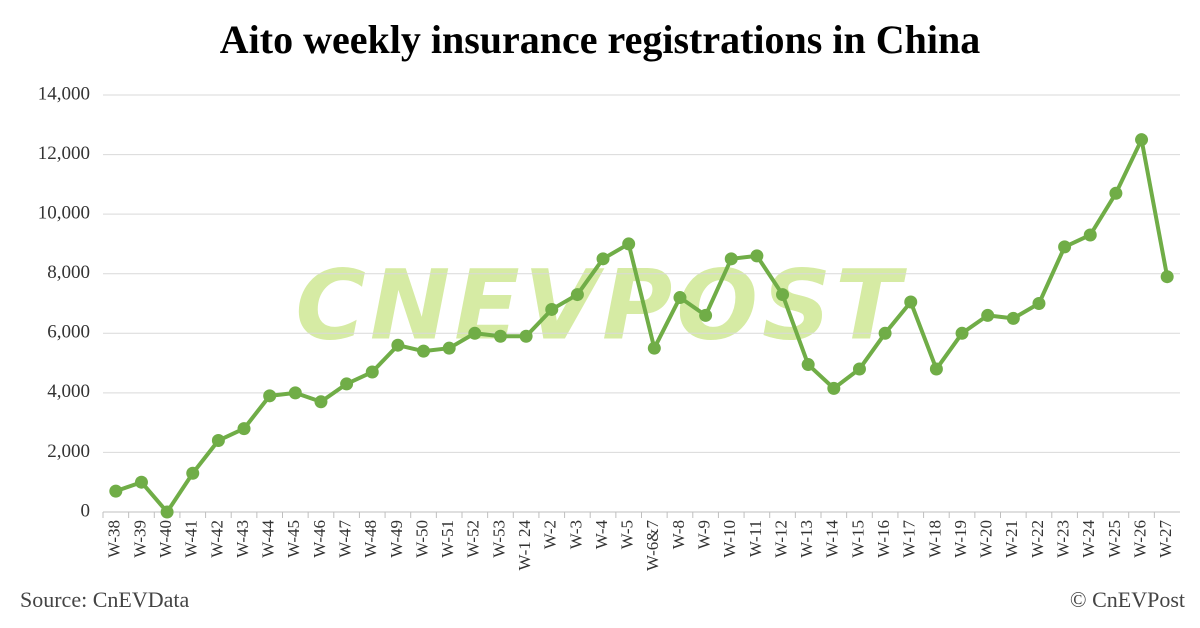 Image resolution: width=1200 pixels, height=628 pixels. I want to click on x-tick-label: W-47, so click(345, 539).